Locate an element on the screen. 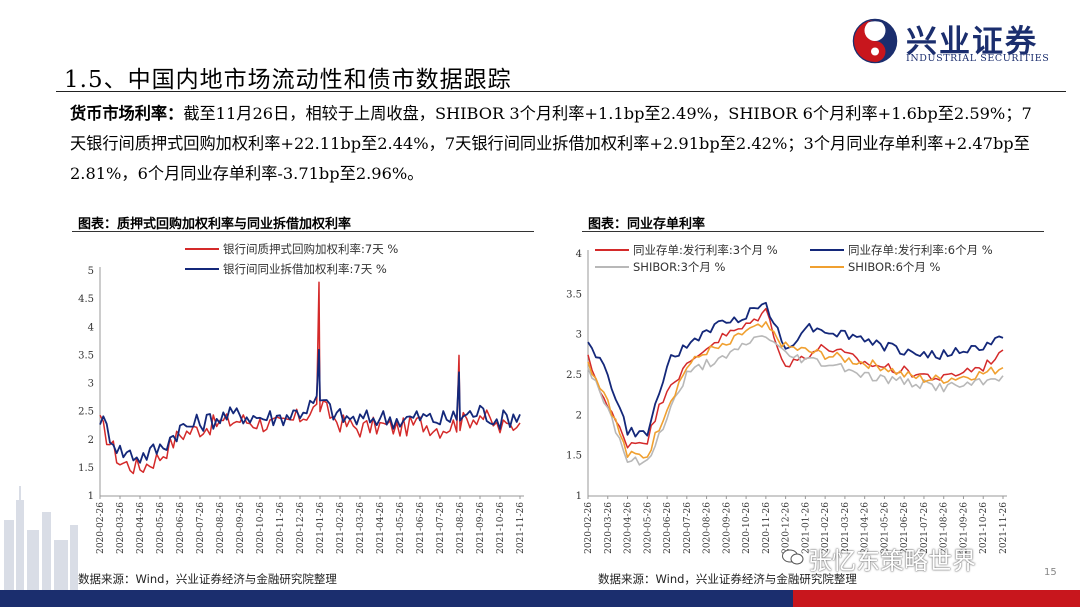 The image size is (1080, 607). chart1-rule is located at coordinates (303, 231).